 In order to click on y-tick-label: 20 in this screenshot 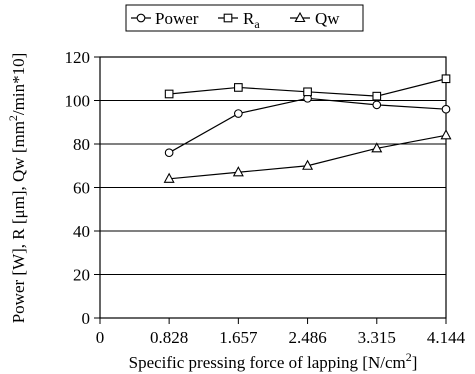, I will do `click(81, 275)`.